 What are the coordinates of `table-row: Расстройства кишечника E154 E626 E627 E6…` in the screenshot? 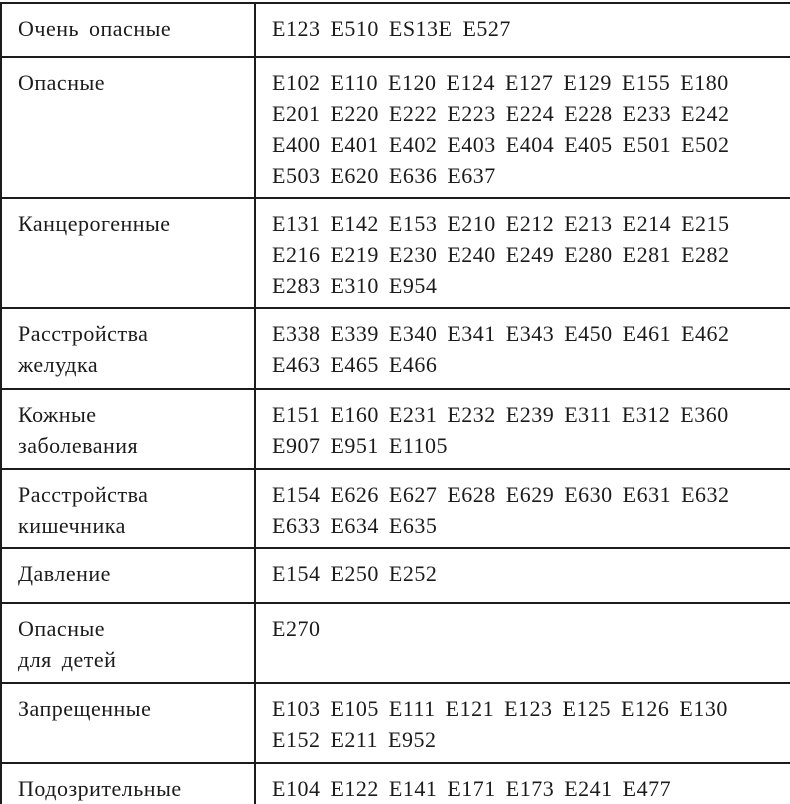 It's located at (395, 508).